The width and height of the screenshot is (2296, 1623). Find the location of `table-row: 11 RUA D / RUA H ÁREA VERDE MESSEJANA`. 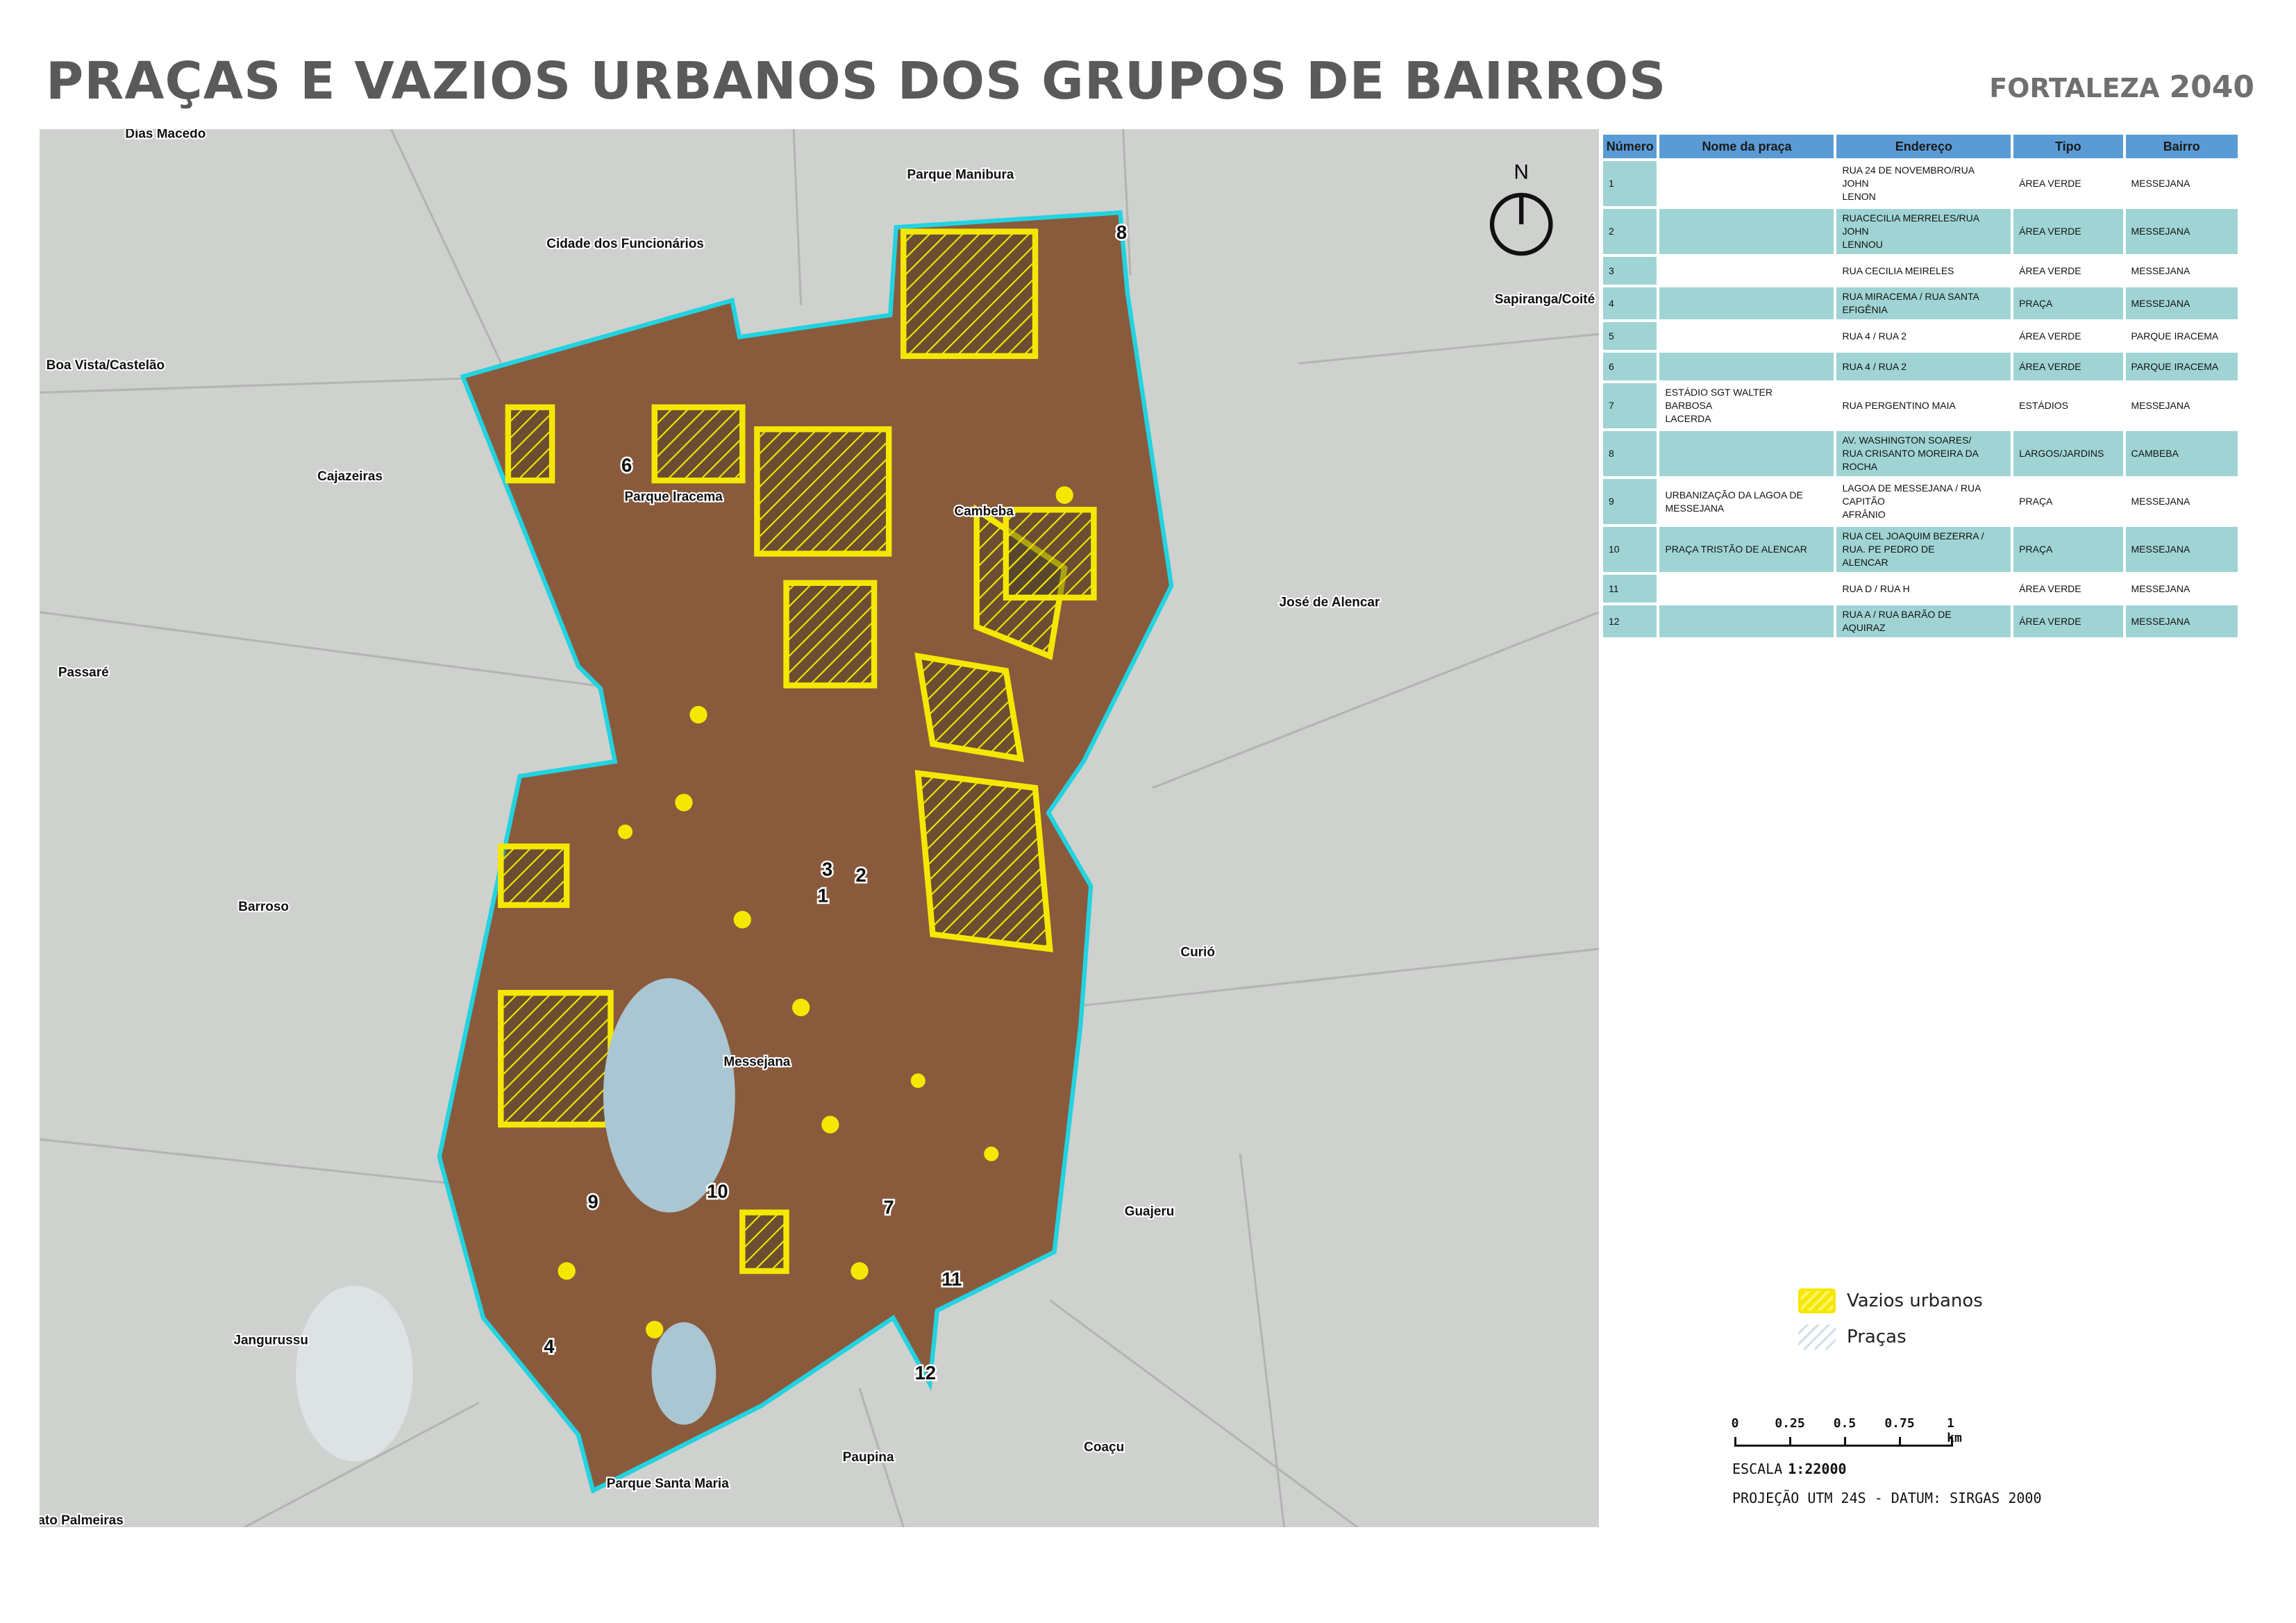

table-row: 11 RUA D / RUA H ÁREA VERDE MESSEJANA is located at coordinates (1920, 589).